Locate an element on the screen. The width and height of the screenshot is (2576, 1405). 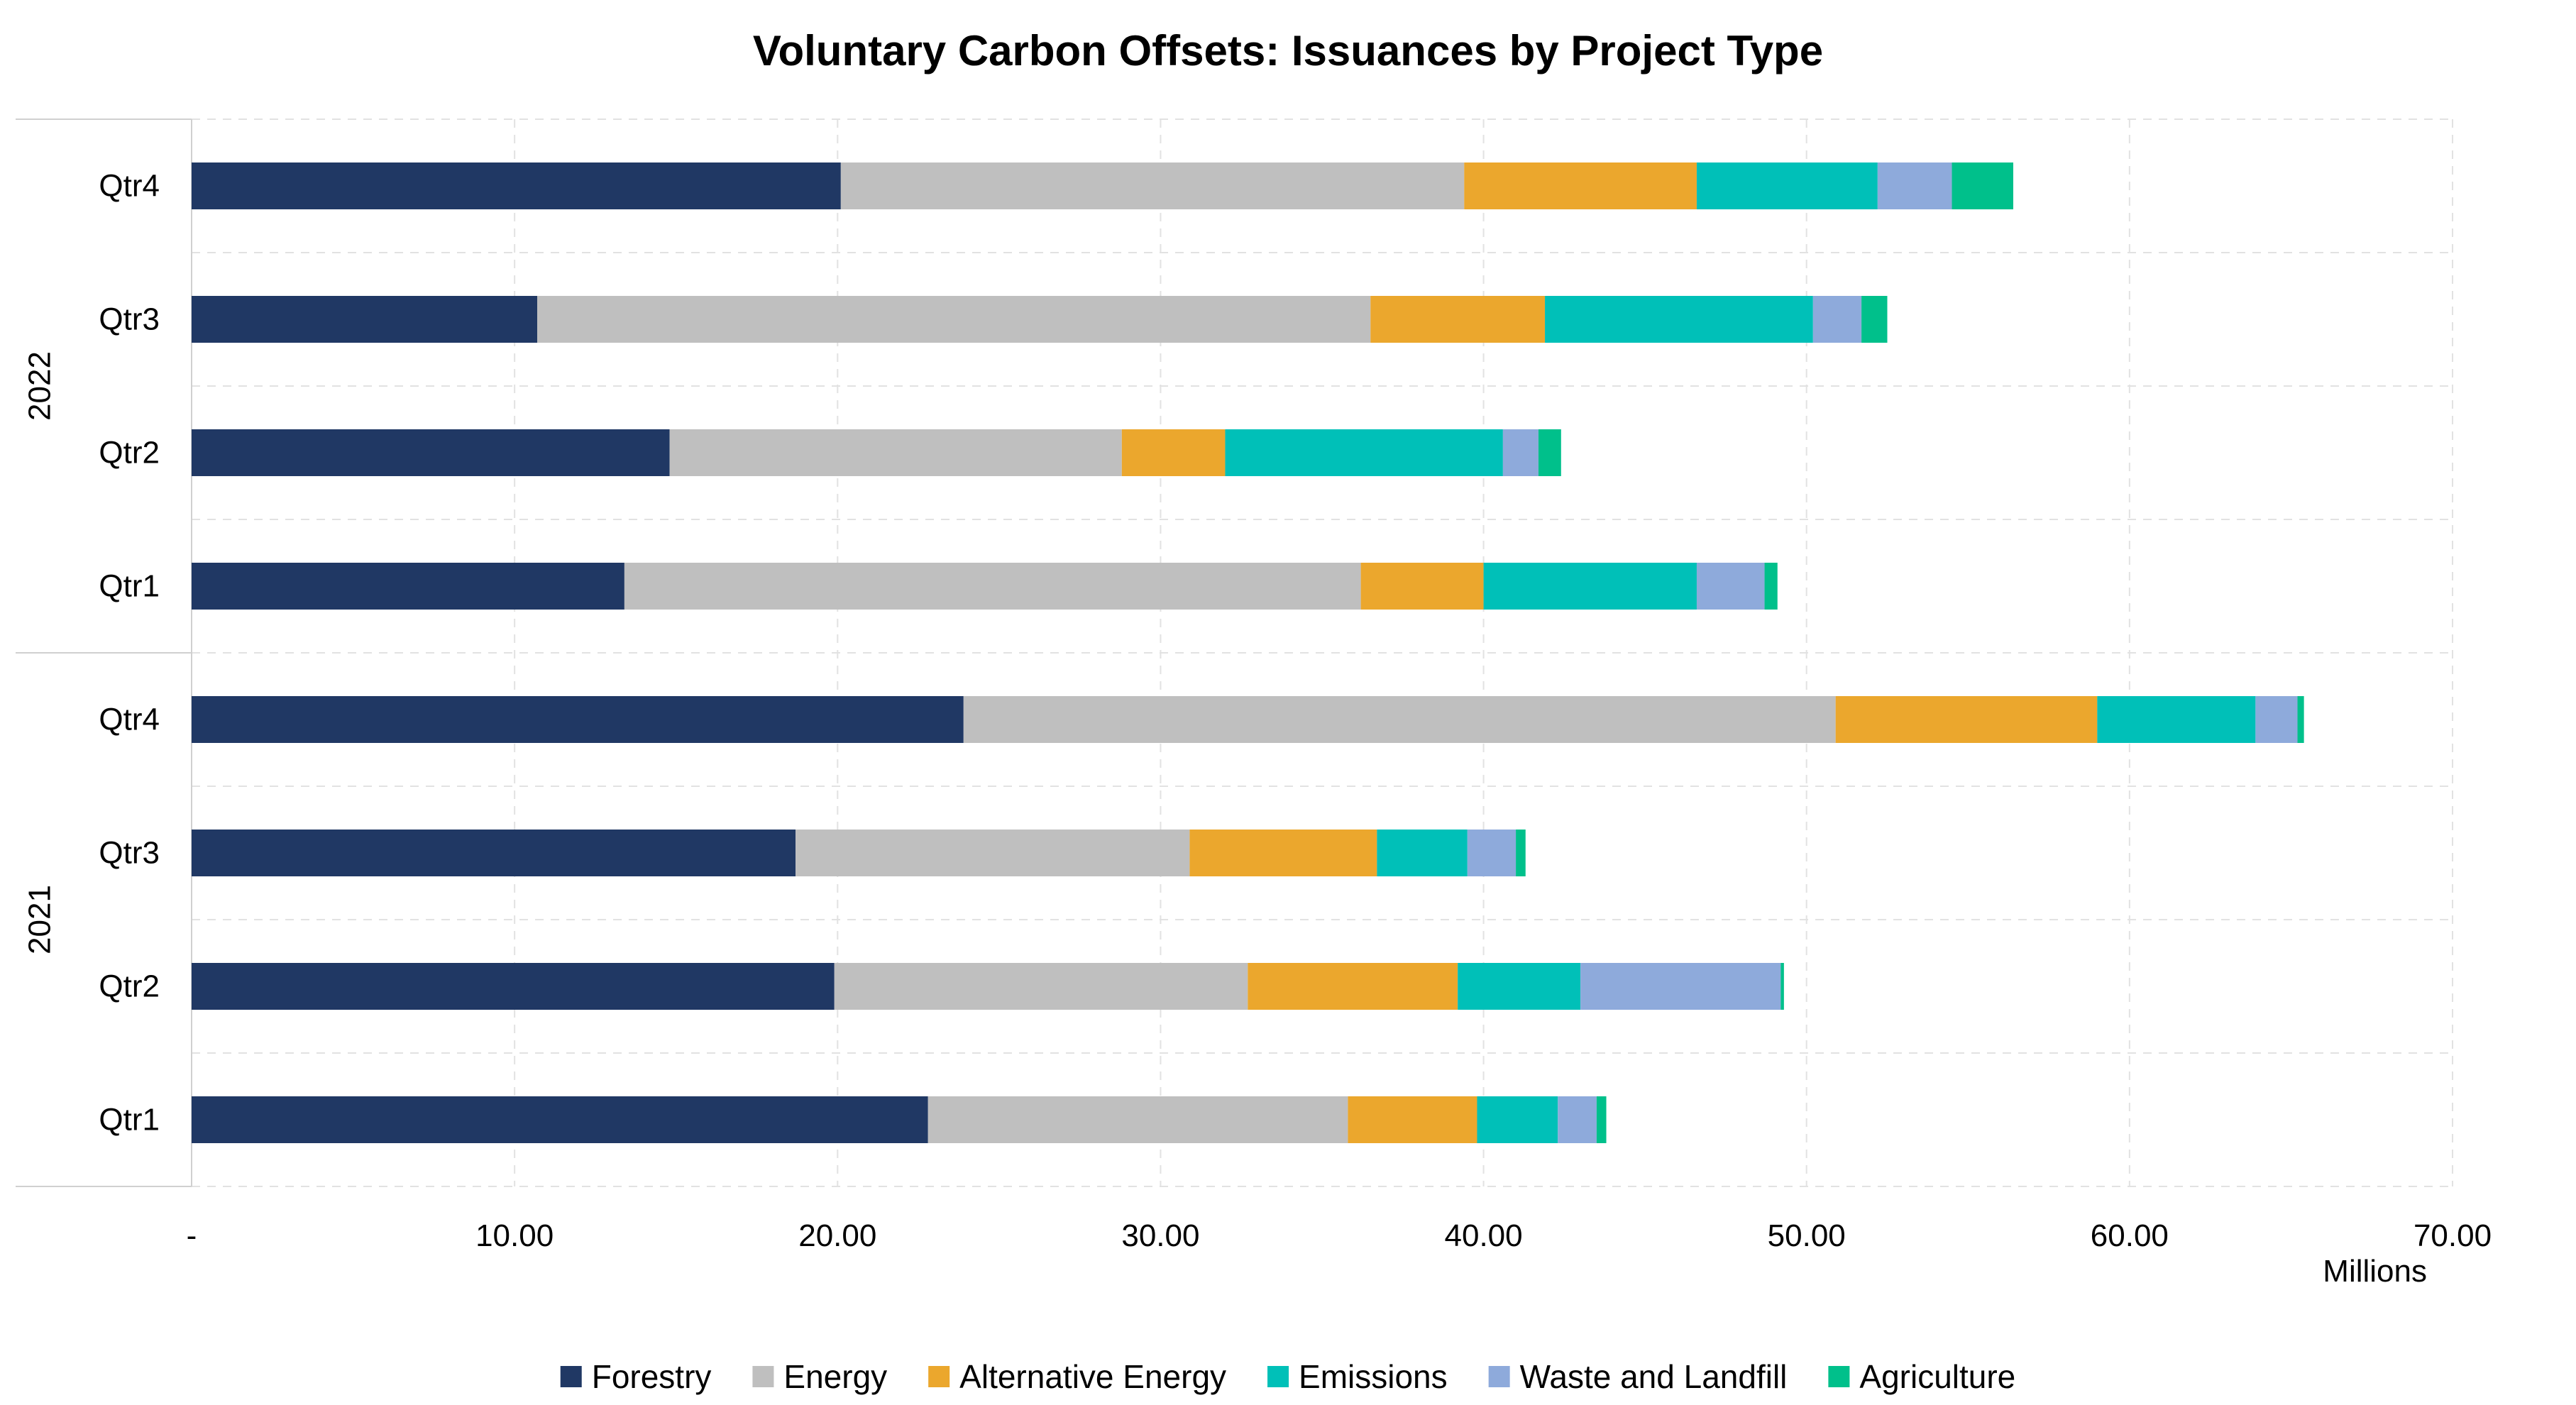
legend-label: Agriculture is located at coordinates (1937, 1376).